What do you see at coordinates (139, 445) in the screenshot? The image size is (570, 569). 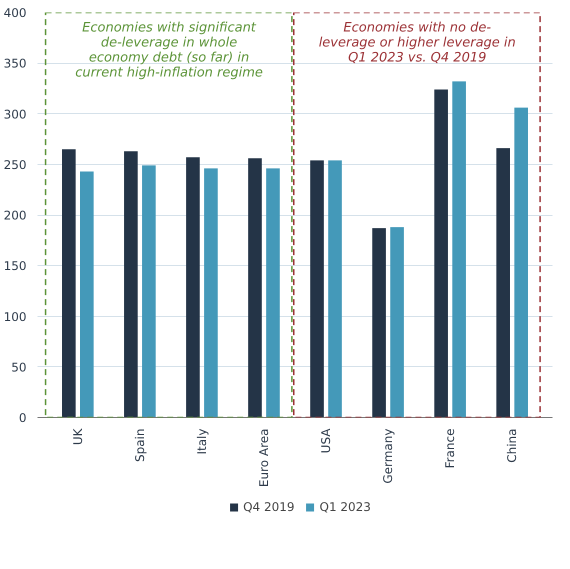 I see `x-tick-label: Spain` at bounding box center [139, 445].